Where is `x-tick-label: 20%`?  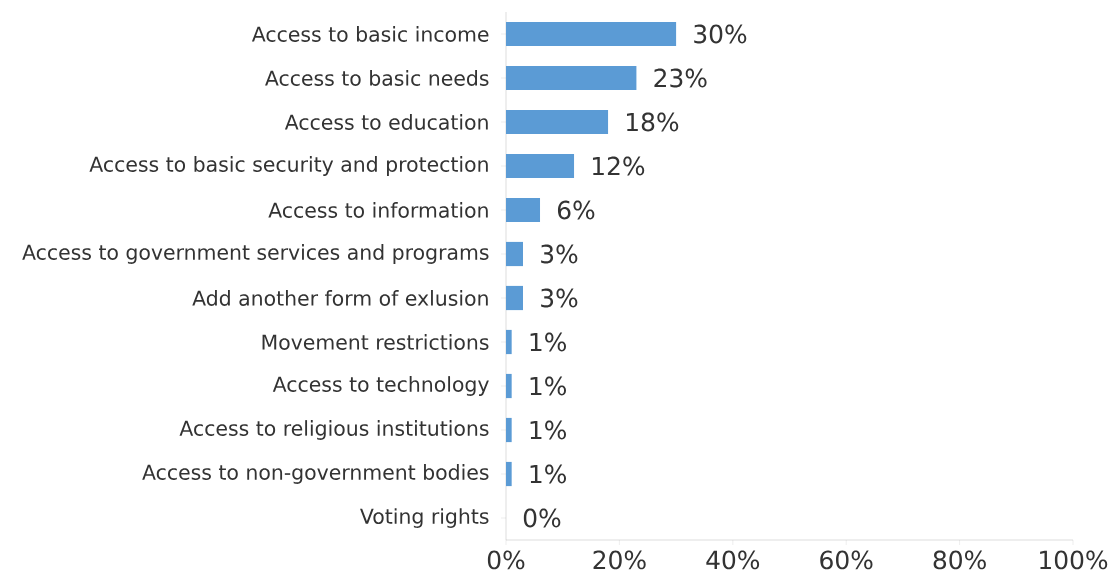 x-tick-label: 20% is located at coordinates (619, 560).